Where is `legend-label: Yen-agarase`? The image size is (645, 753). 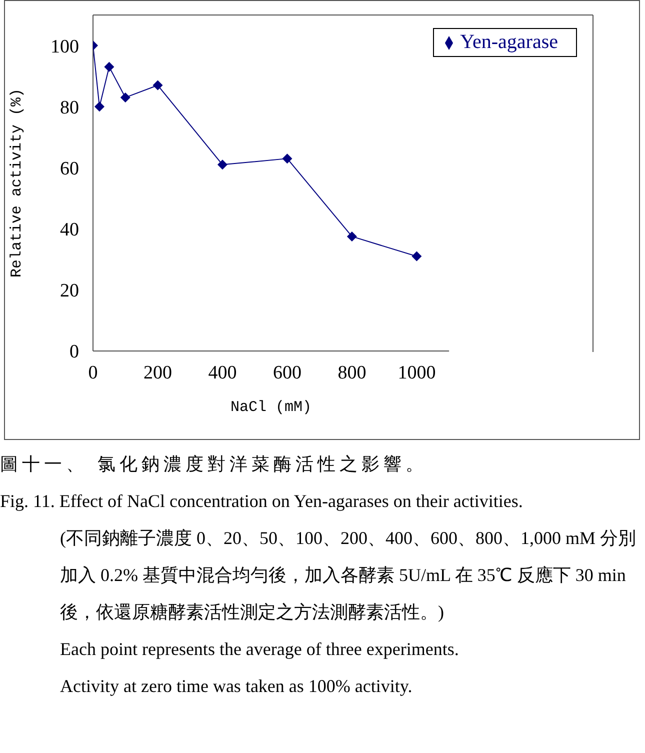
legend-label: Yen-agarase is located at coordinates (509, 42).